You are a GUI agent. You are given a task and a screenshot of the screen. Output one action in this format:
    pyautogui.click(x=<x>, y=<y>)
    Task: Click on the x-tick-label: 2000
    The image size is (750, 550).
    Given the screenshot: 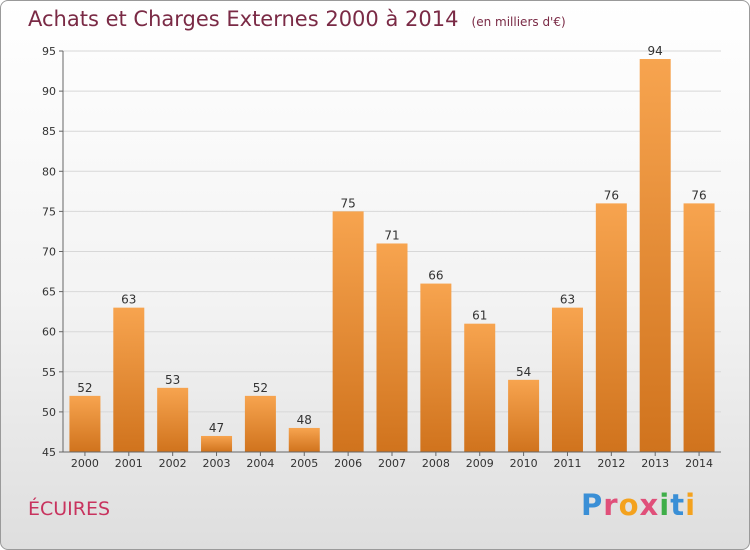 What is the action you would take?
    pyautogui.click(x=85, y=463)
    